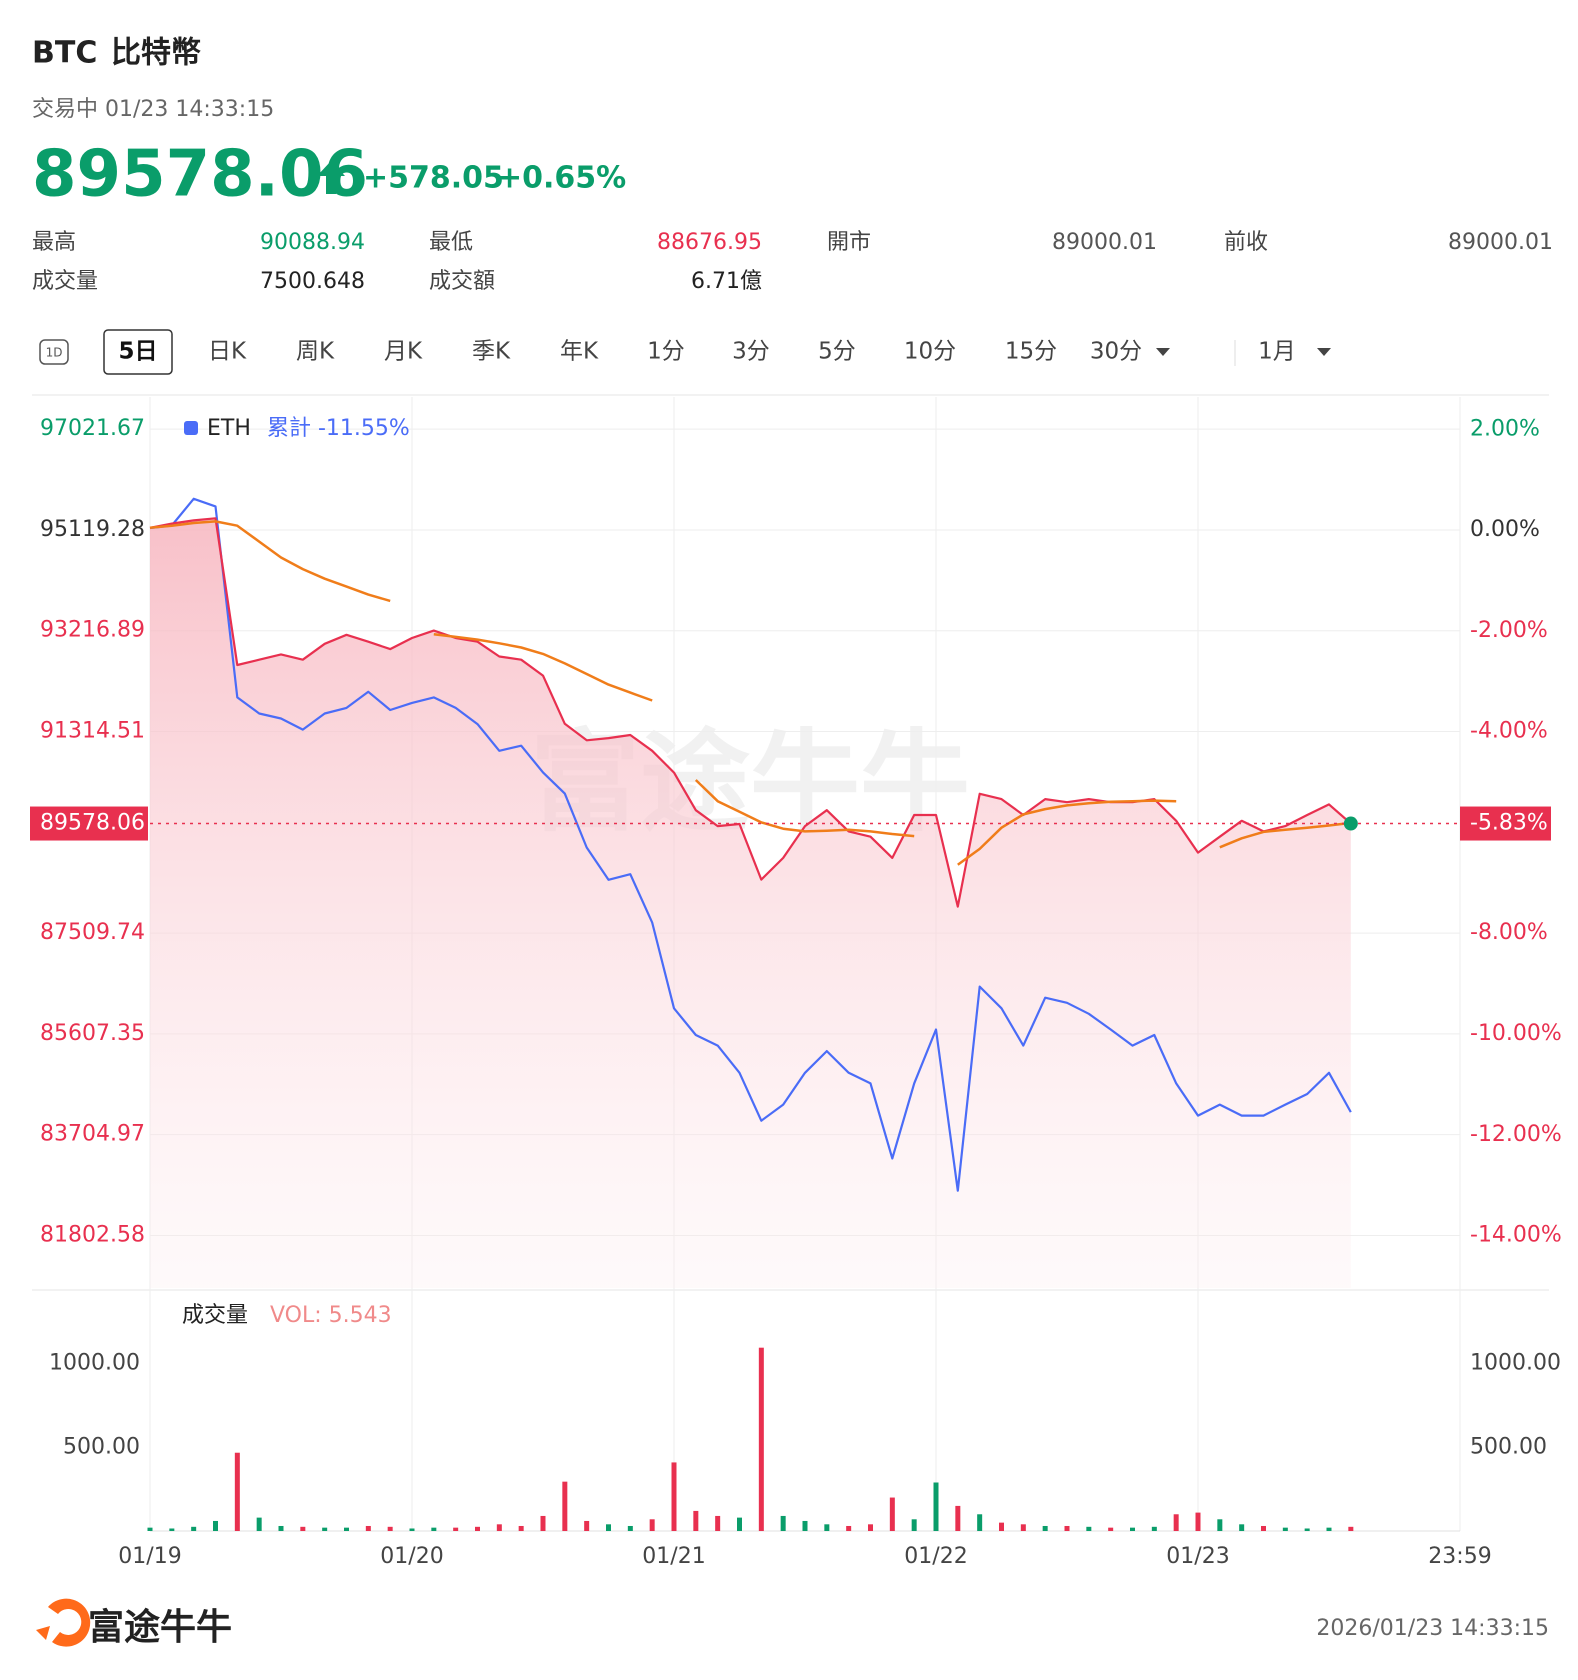  I want to click on change-pct: +0.65%, so click(561, 178).